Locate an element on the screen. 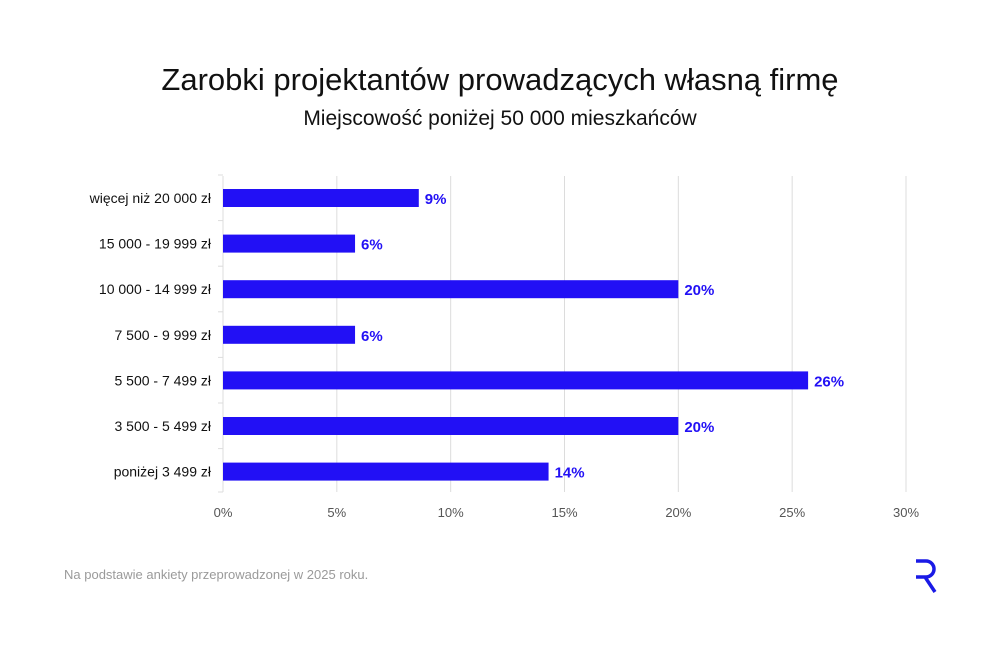 The width and height of the screenshot is (1000, 656). category-label: poniżej 3 499 zł is located at coordinates (163, 472).